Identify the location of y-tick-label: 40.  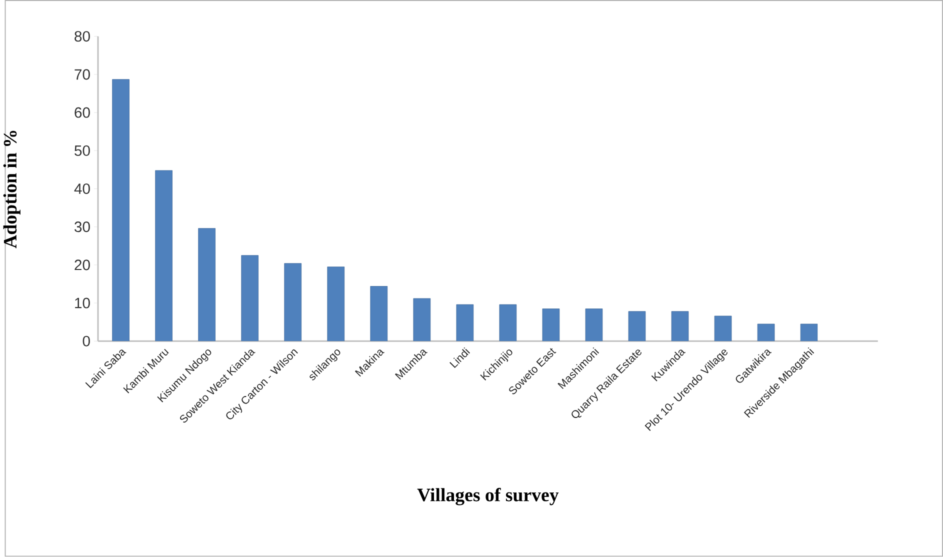
(82, 189).